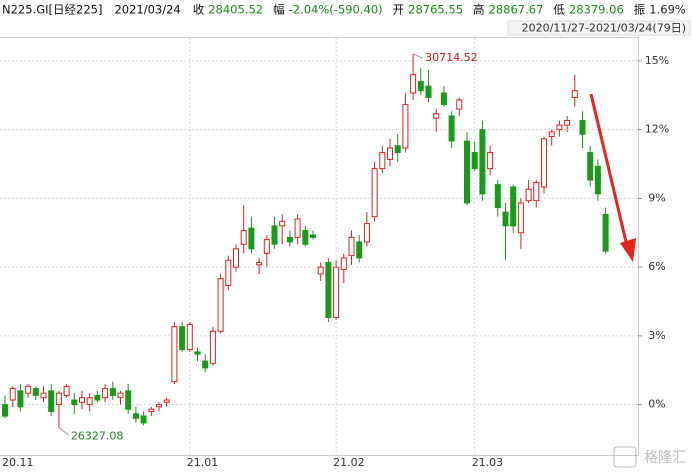 This screenshot has height=473, width=692. I want to click on field-label: 开, so click(399, 10).